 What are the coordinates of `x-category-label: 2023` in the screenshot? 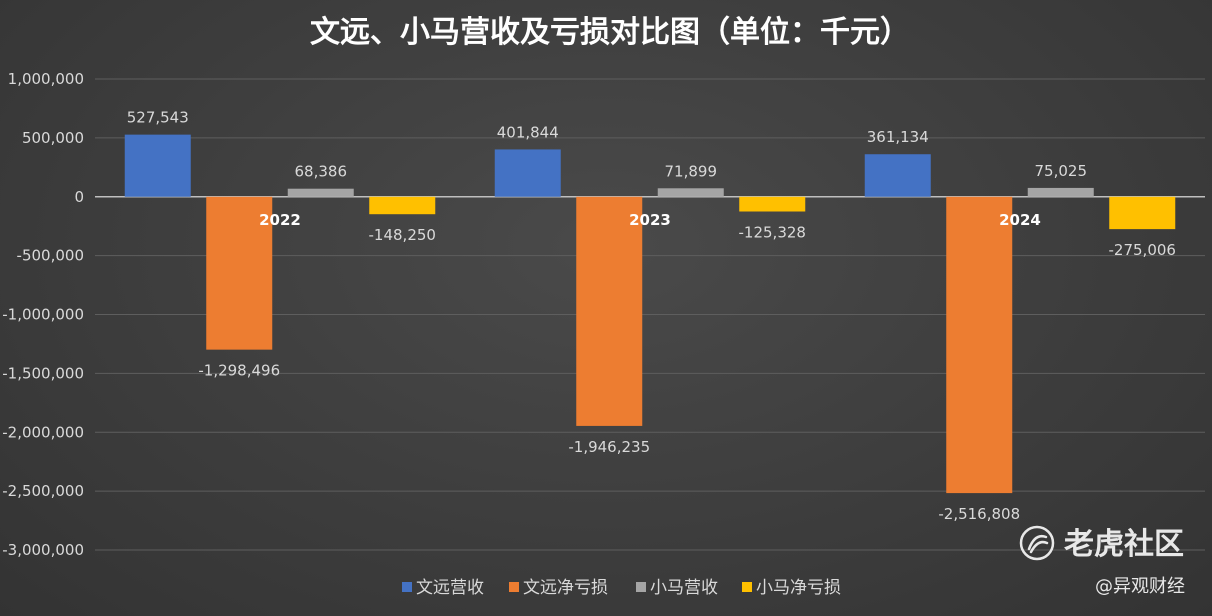 It's located at (650, 220).